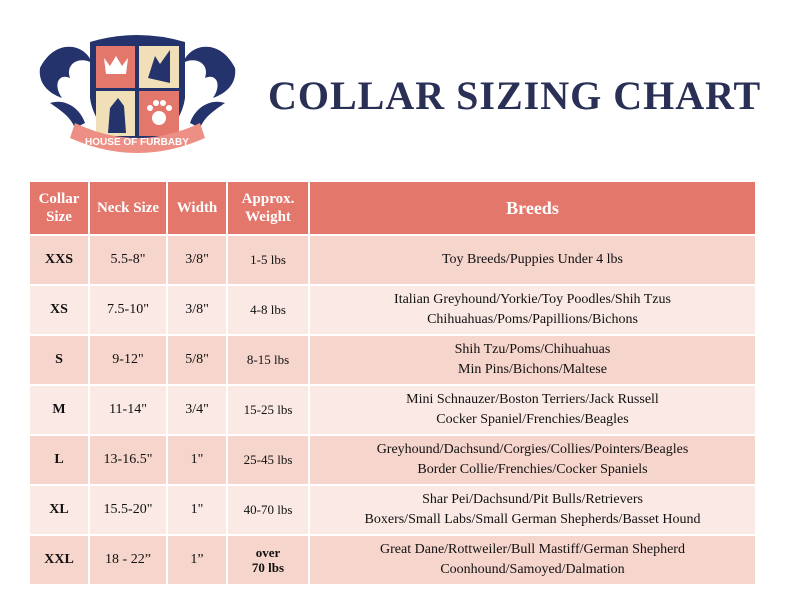 This screenshot has width=793, height=603. I want to click on cell-width: 1”, so click(197, 560).